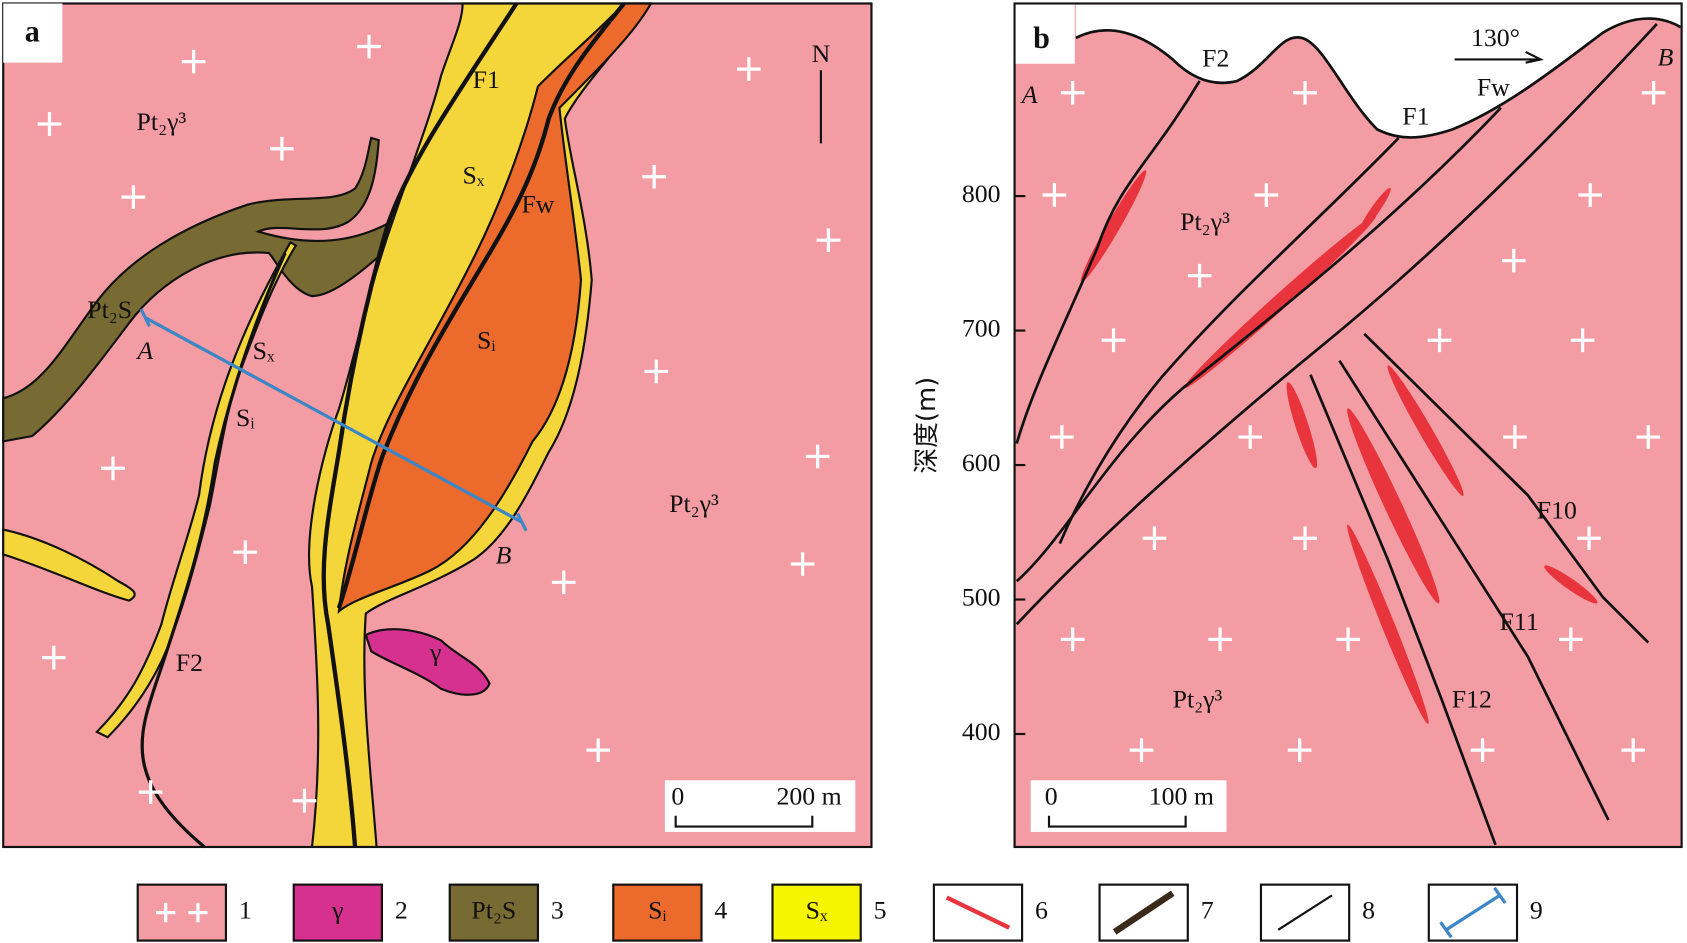  Describe the element at coordinates (1473, 913) in the screenshot. I see `legend-section` at that location.